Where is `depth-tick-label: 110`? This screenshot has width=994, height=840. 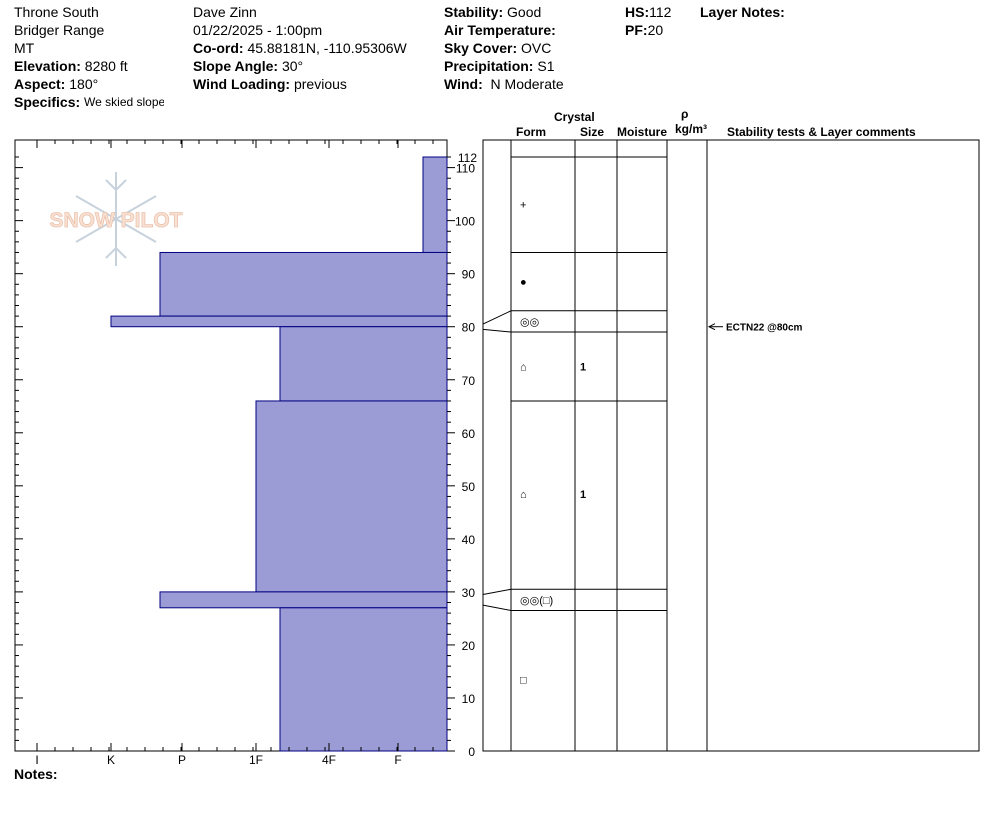 depth-tick-label: 110 is located at coordinates (465, 169).